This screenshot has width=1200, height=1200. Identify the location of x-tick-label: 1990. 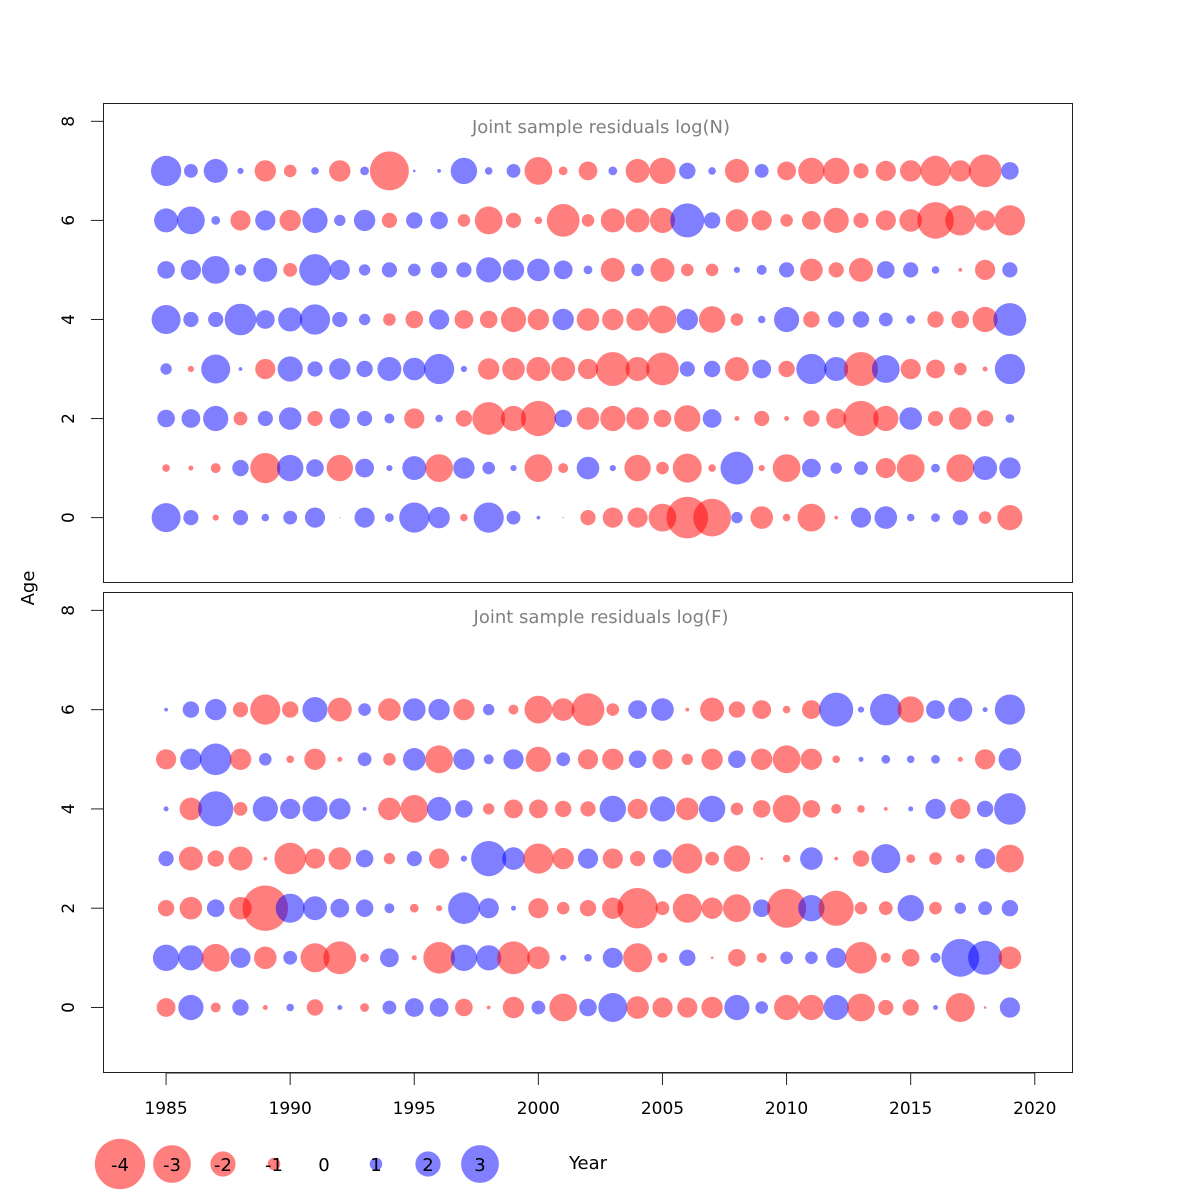
(290, 1109).